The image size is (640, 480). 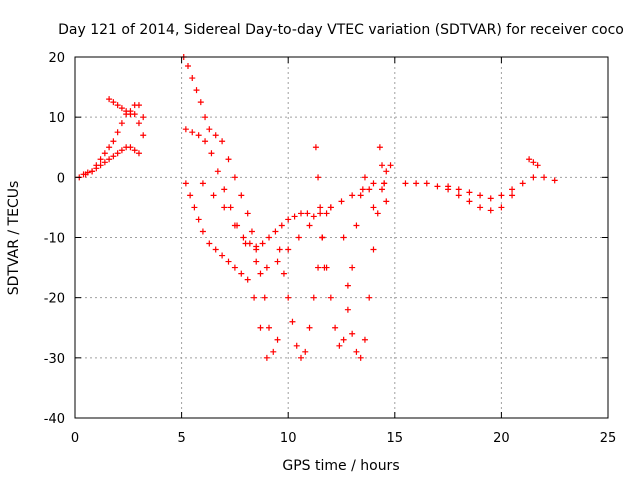 I want to click on y-tick-label: 20, so click(x=56, y=58).